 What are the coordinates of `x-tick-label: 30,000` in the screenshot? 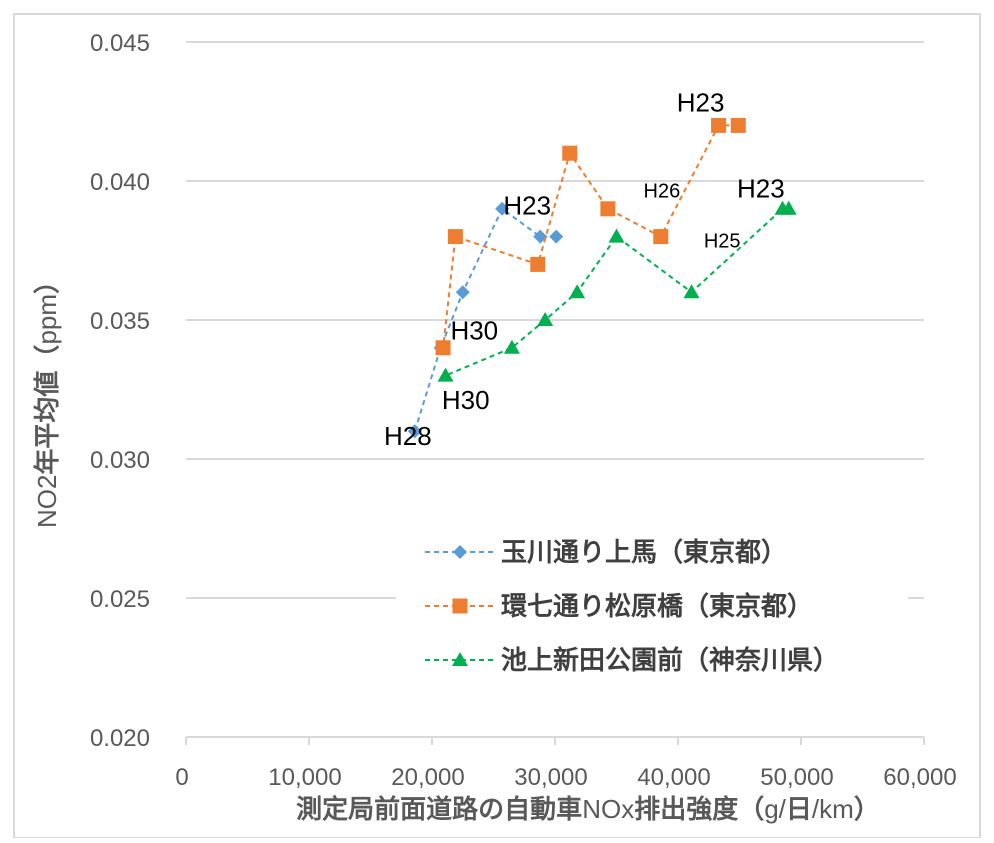 It's located at (550, 777).